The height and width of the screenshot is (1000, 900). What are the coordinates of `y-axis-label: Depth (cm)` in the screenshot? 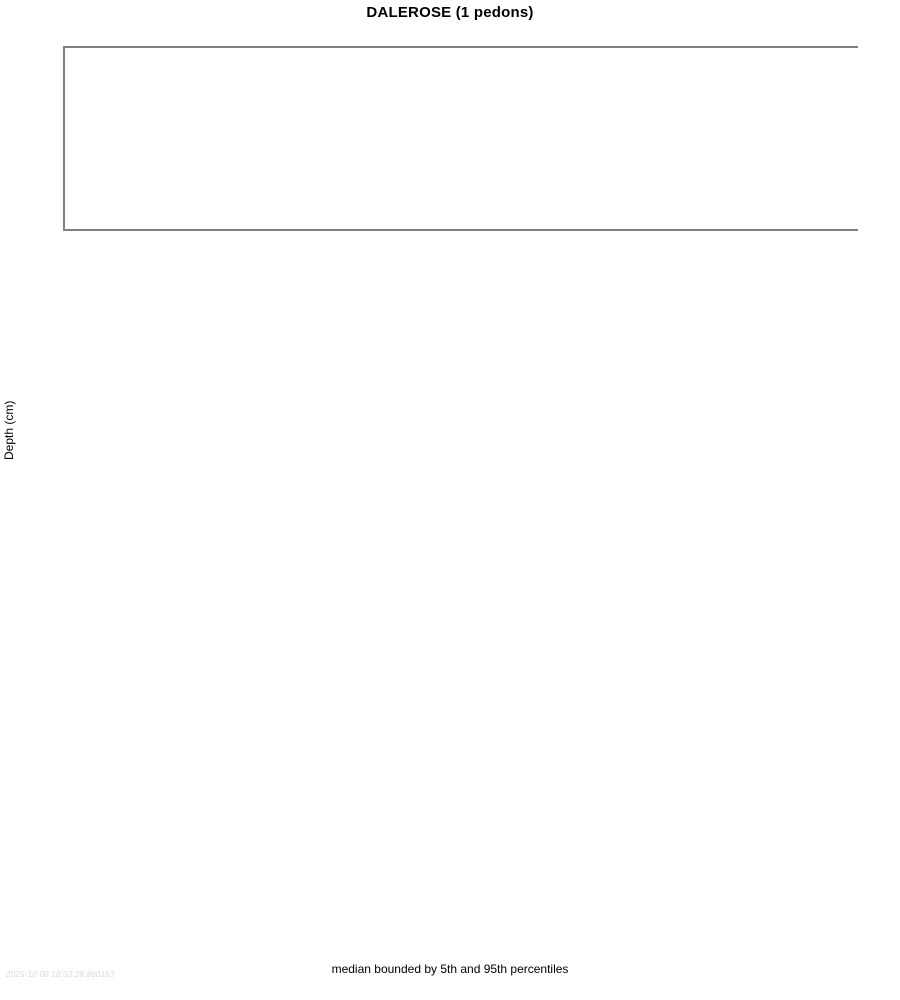 It's located at (9, 430).